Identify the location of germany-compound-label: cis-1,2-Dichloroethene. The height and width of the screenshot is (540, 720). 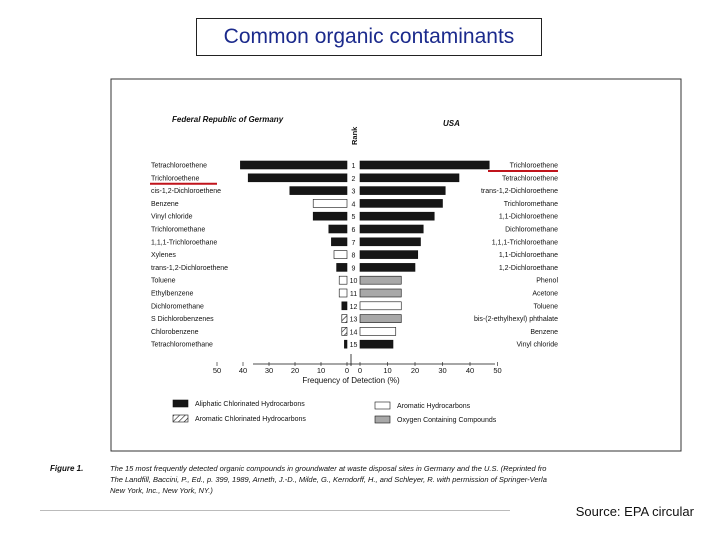
(186, 191).